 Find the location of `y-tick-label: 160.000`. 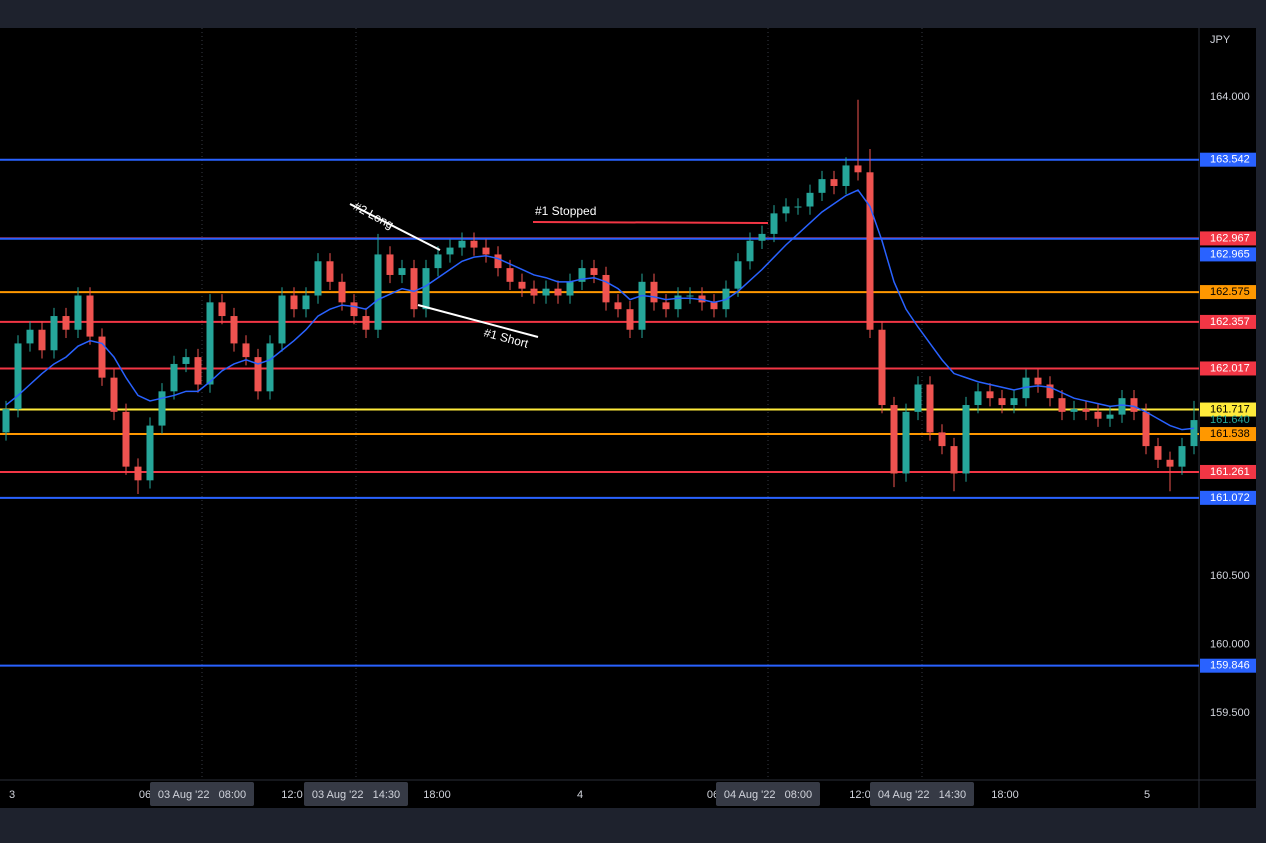

y-tick-label: 160.000 is located at coordinates (1230, 645).